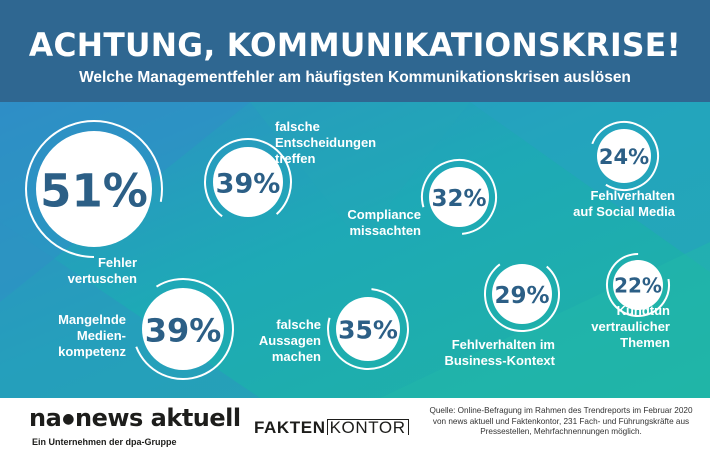 The height and width of the screenshot is (457, 710). Describe the element at coordinates (630, 326) in the screenshot. I see `bubble-label: vertraulicher` at that location.